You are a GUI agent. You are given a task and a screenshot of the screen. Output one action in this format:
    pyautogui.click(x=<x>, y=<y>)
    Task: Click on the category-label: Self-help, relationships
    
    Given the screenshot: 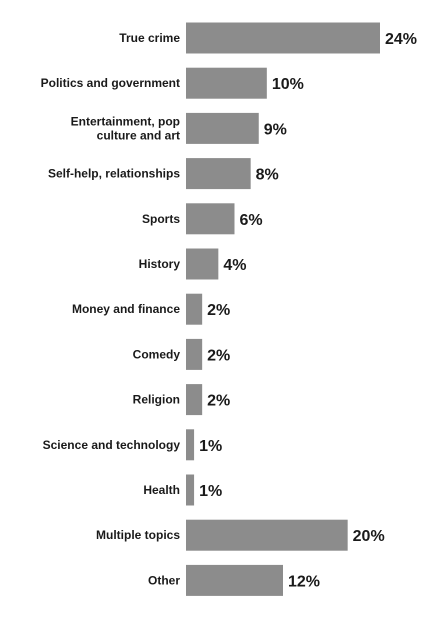 What is the action you would take?
    pyautogui.click(x=114, y=174)
    